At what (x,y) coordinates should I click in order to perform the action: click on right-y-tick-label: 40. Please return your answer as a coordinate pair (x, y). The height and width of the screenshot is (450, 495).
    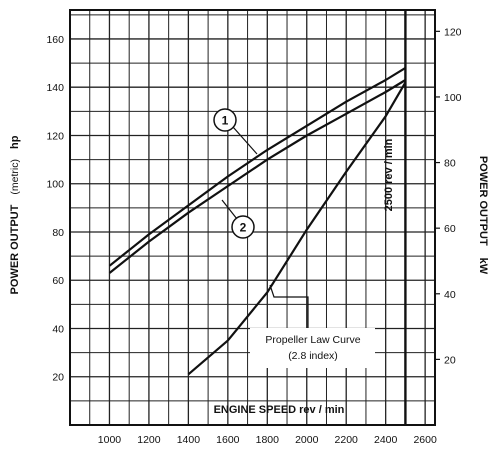
    Looking at the image, I should click on (450, 295).